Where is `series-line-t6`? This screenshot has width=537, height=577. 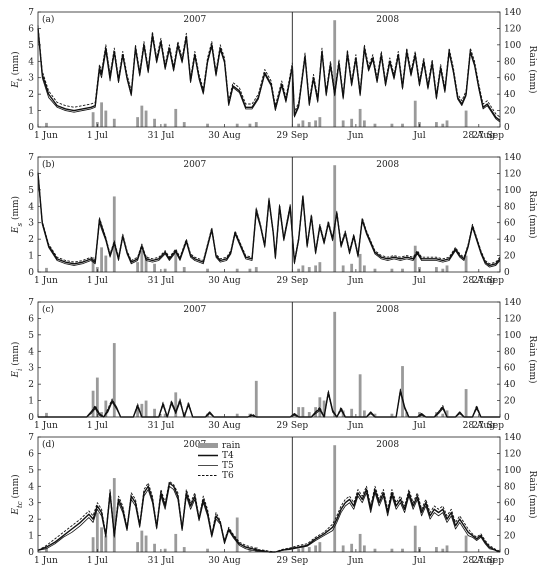 series-line-t6 is located at coordinates (269, 71).